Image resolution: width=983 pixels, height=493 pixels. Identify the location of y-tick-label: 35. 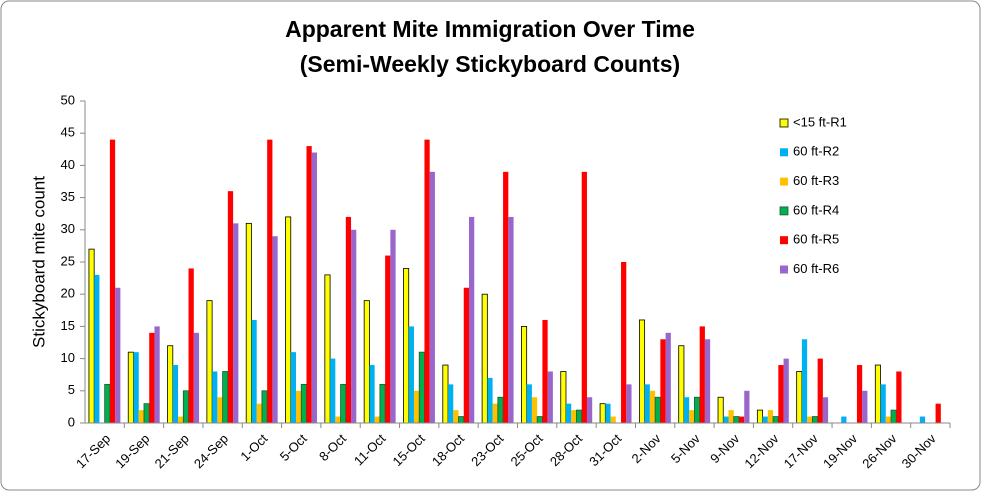
(68, 196).